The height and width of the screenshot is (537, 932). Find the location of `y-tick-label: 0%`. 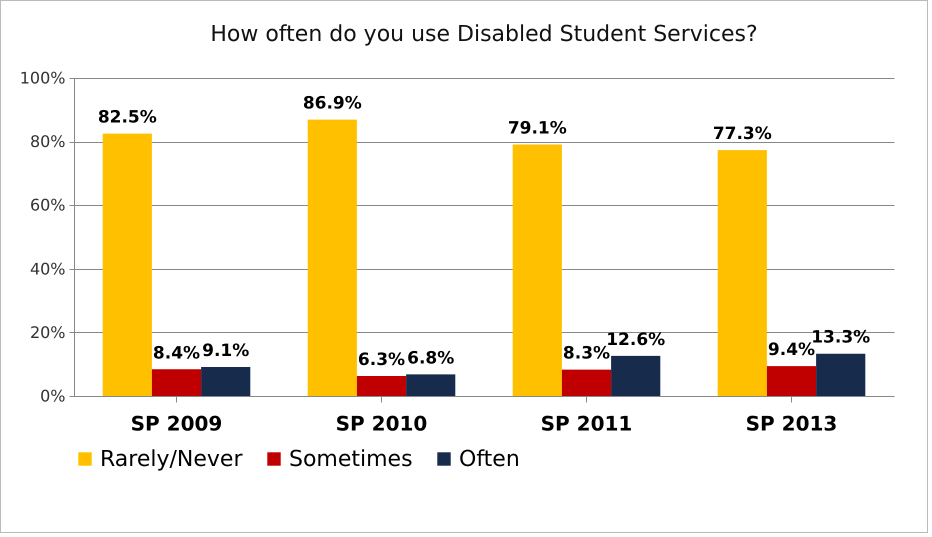

y-tick-label: 0% is located at coordinates (53, 396).